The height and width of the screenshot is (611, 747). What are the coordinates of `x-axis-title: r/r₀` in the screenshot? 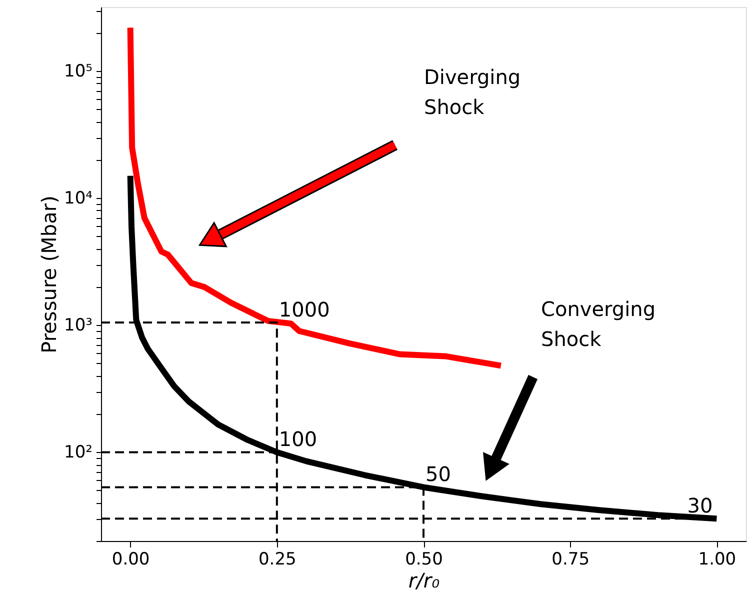 It's located at (424, 580).